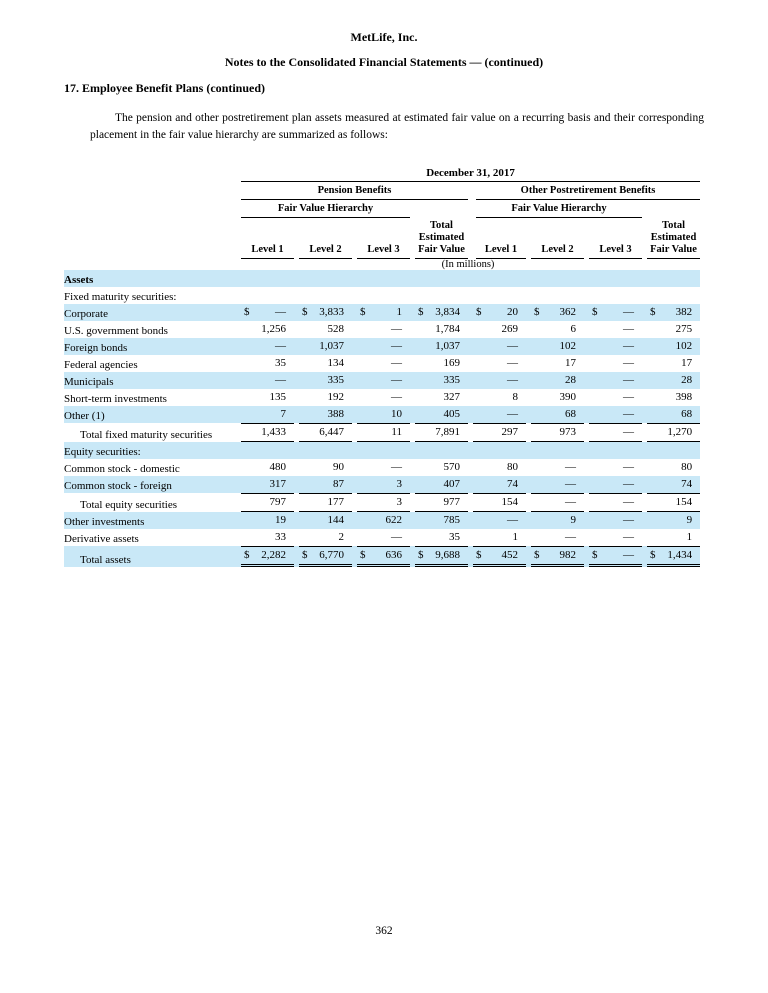  I want to click on cell-value: 7, so click(283, 414).